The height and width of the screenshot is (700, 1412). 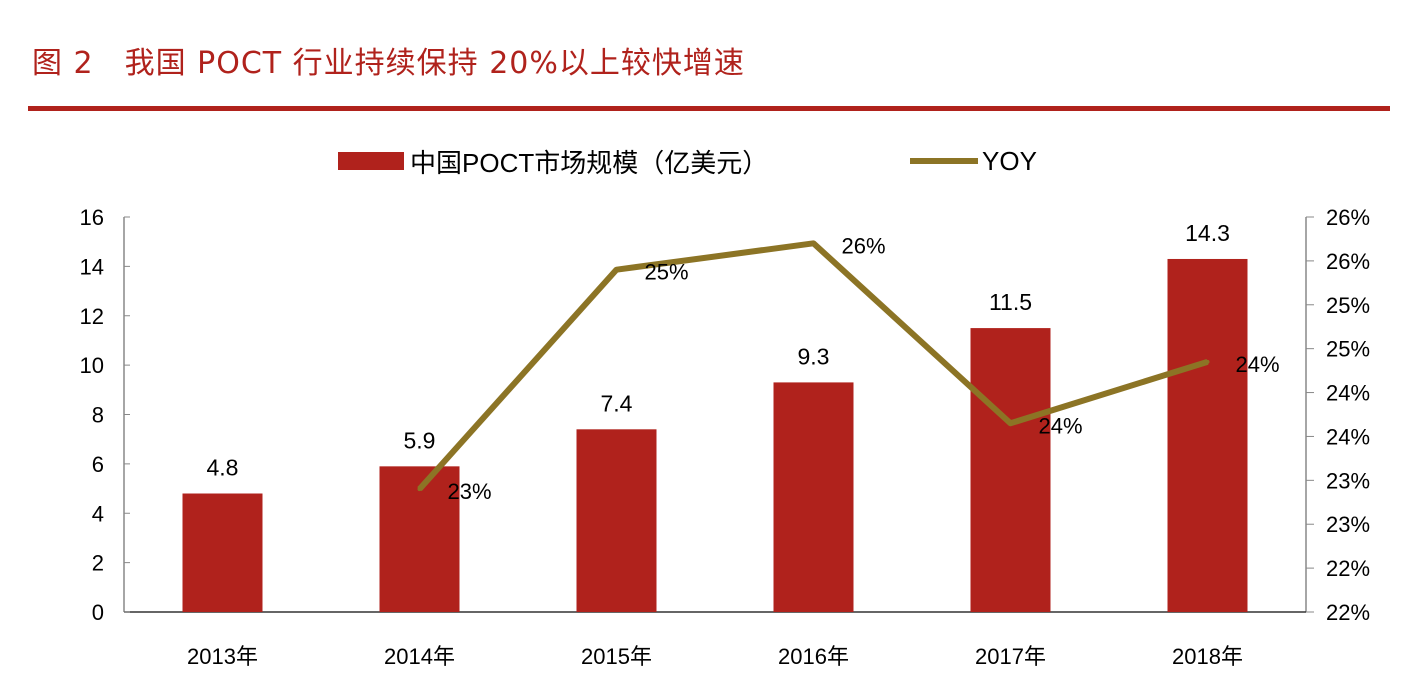 What do you see at coordinates (589, 163) in the screenshot?
I see `legend-label-bar: 中国POCT市场规模（亿美元）` at bounding box center [589, 163].